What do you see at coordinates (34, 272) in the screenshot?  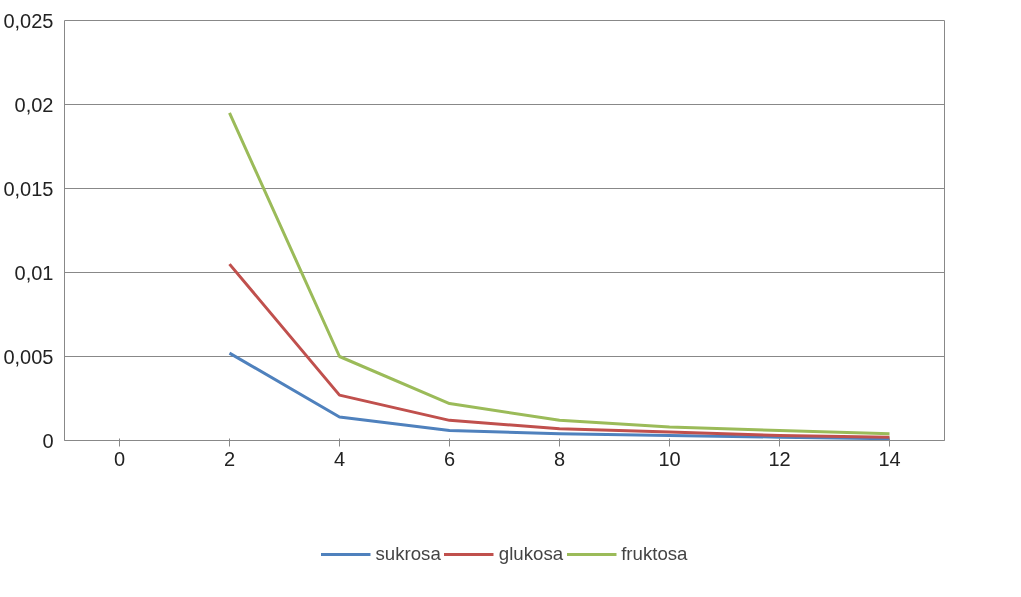 I see `y-tick-label: 0,01` at bounding box center [34, 272].